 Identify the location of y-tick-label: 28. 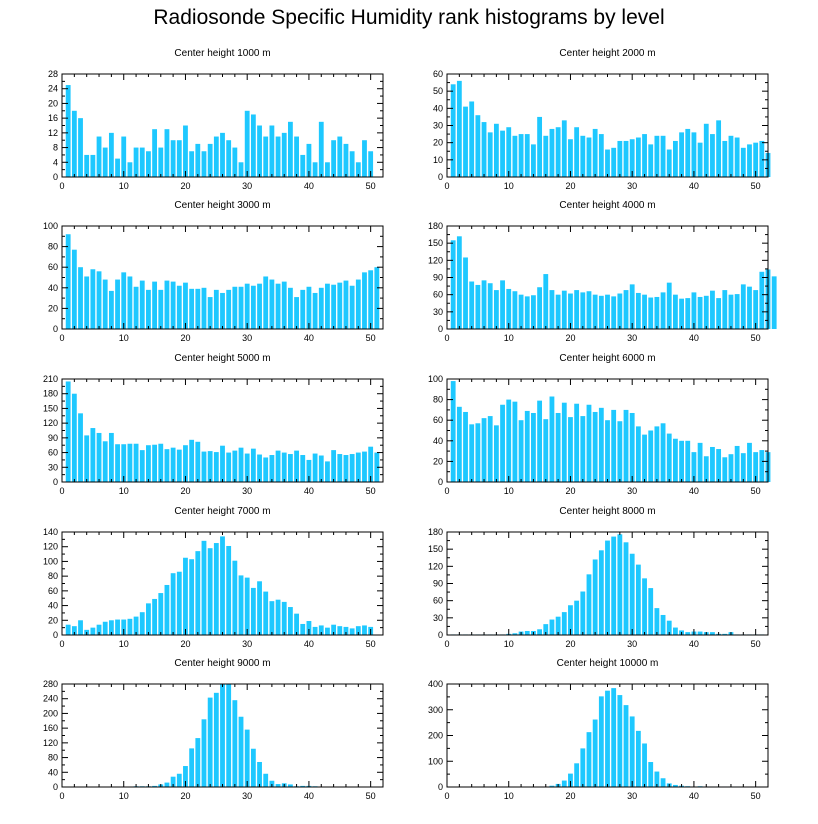
(53, 74).